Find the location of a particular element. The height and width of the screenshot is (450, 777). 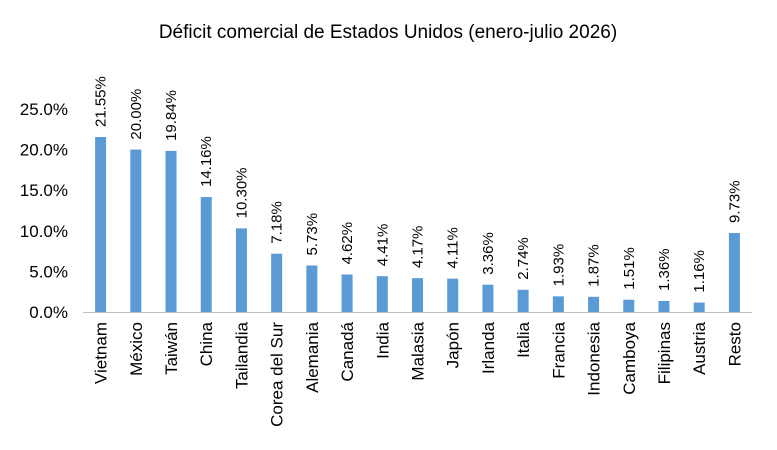

data-label: 5.73% is located at coordinates (312, 234).